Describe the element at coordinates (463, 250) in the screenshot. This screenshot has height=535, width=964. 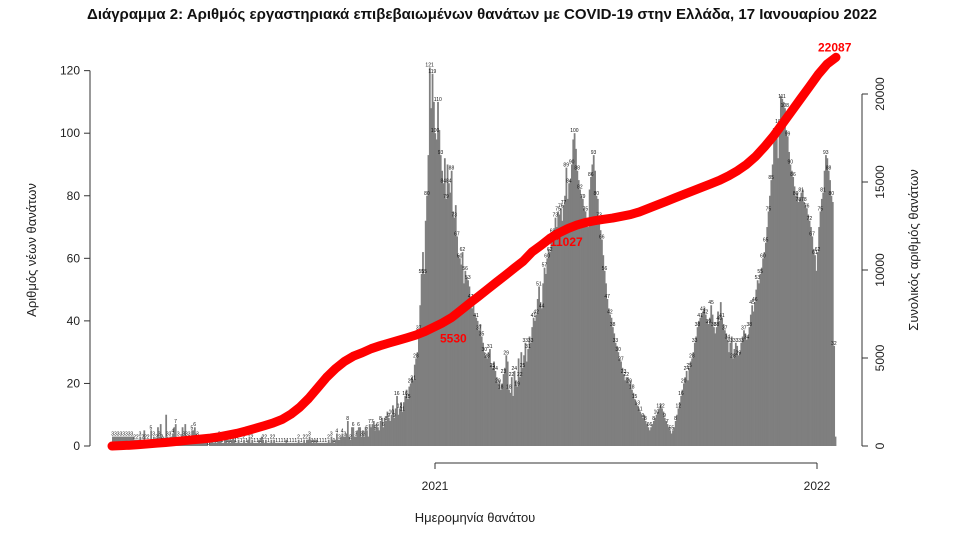
I see `bar-value-label: 62` at that location.